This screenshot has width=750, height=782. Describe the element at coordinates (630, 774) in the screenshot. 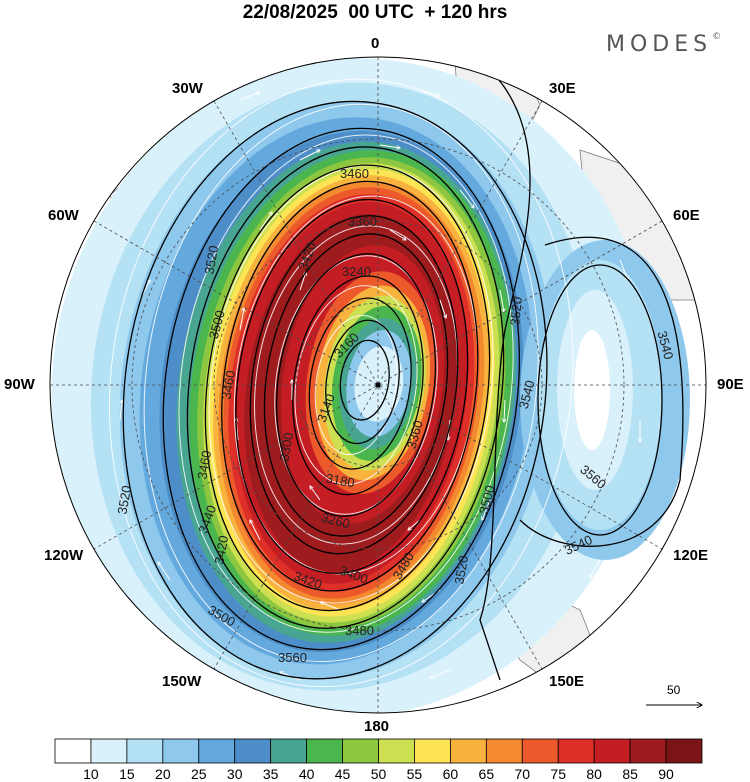

I see `colorbar-tick-label: 85` at that location.